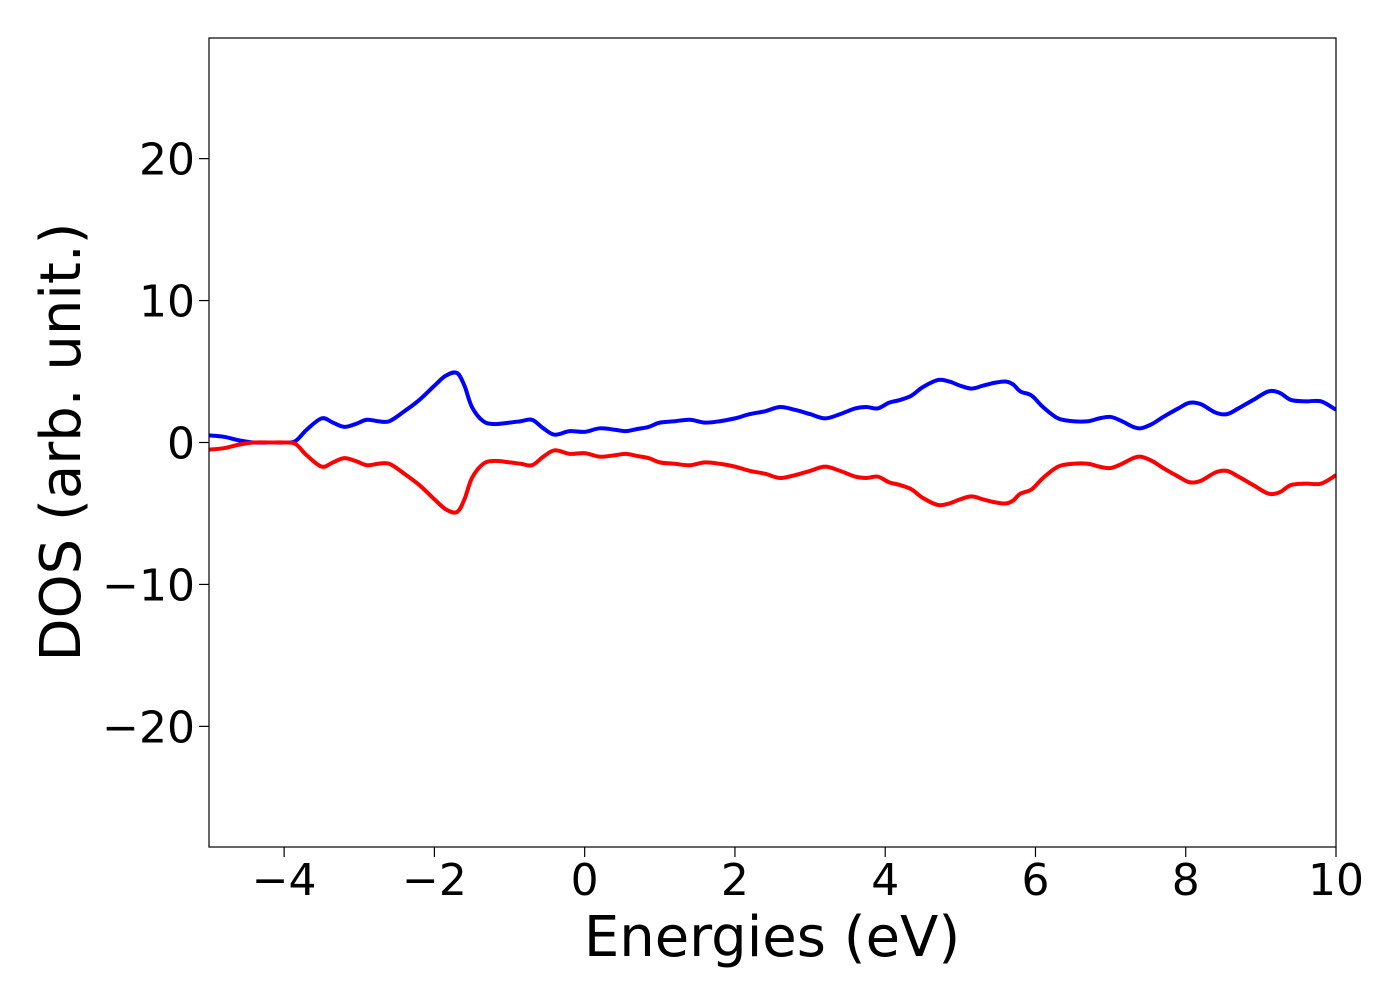 The height and width of the screenshot is (1000, 1400). I want to click on y-tick-label: −20, so click(148, 727).